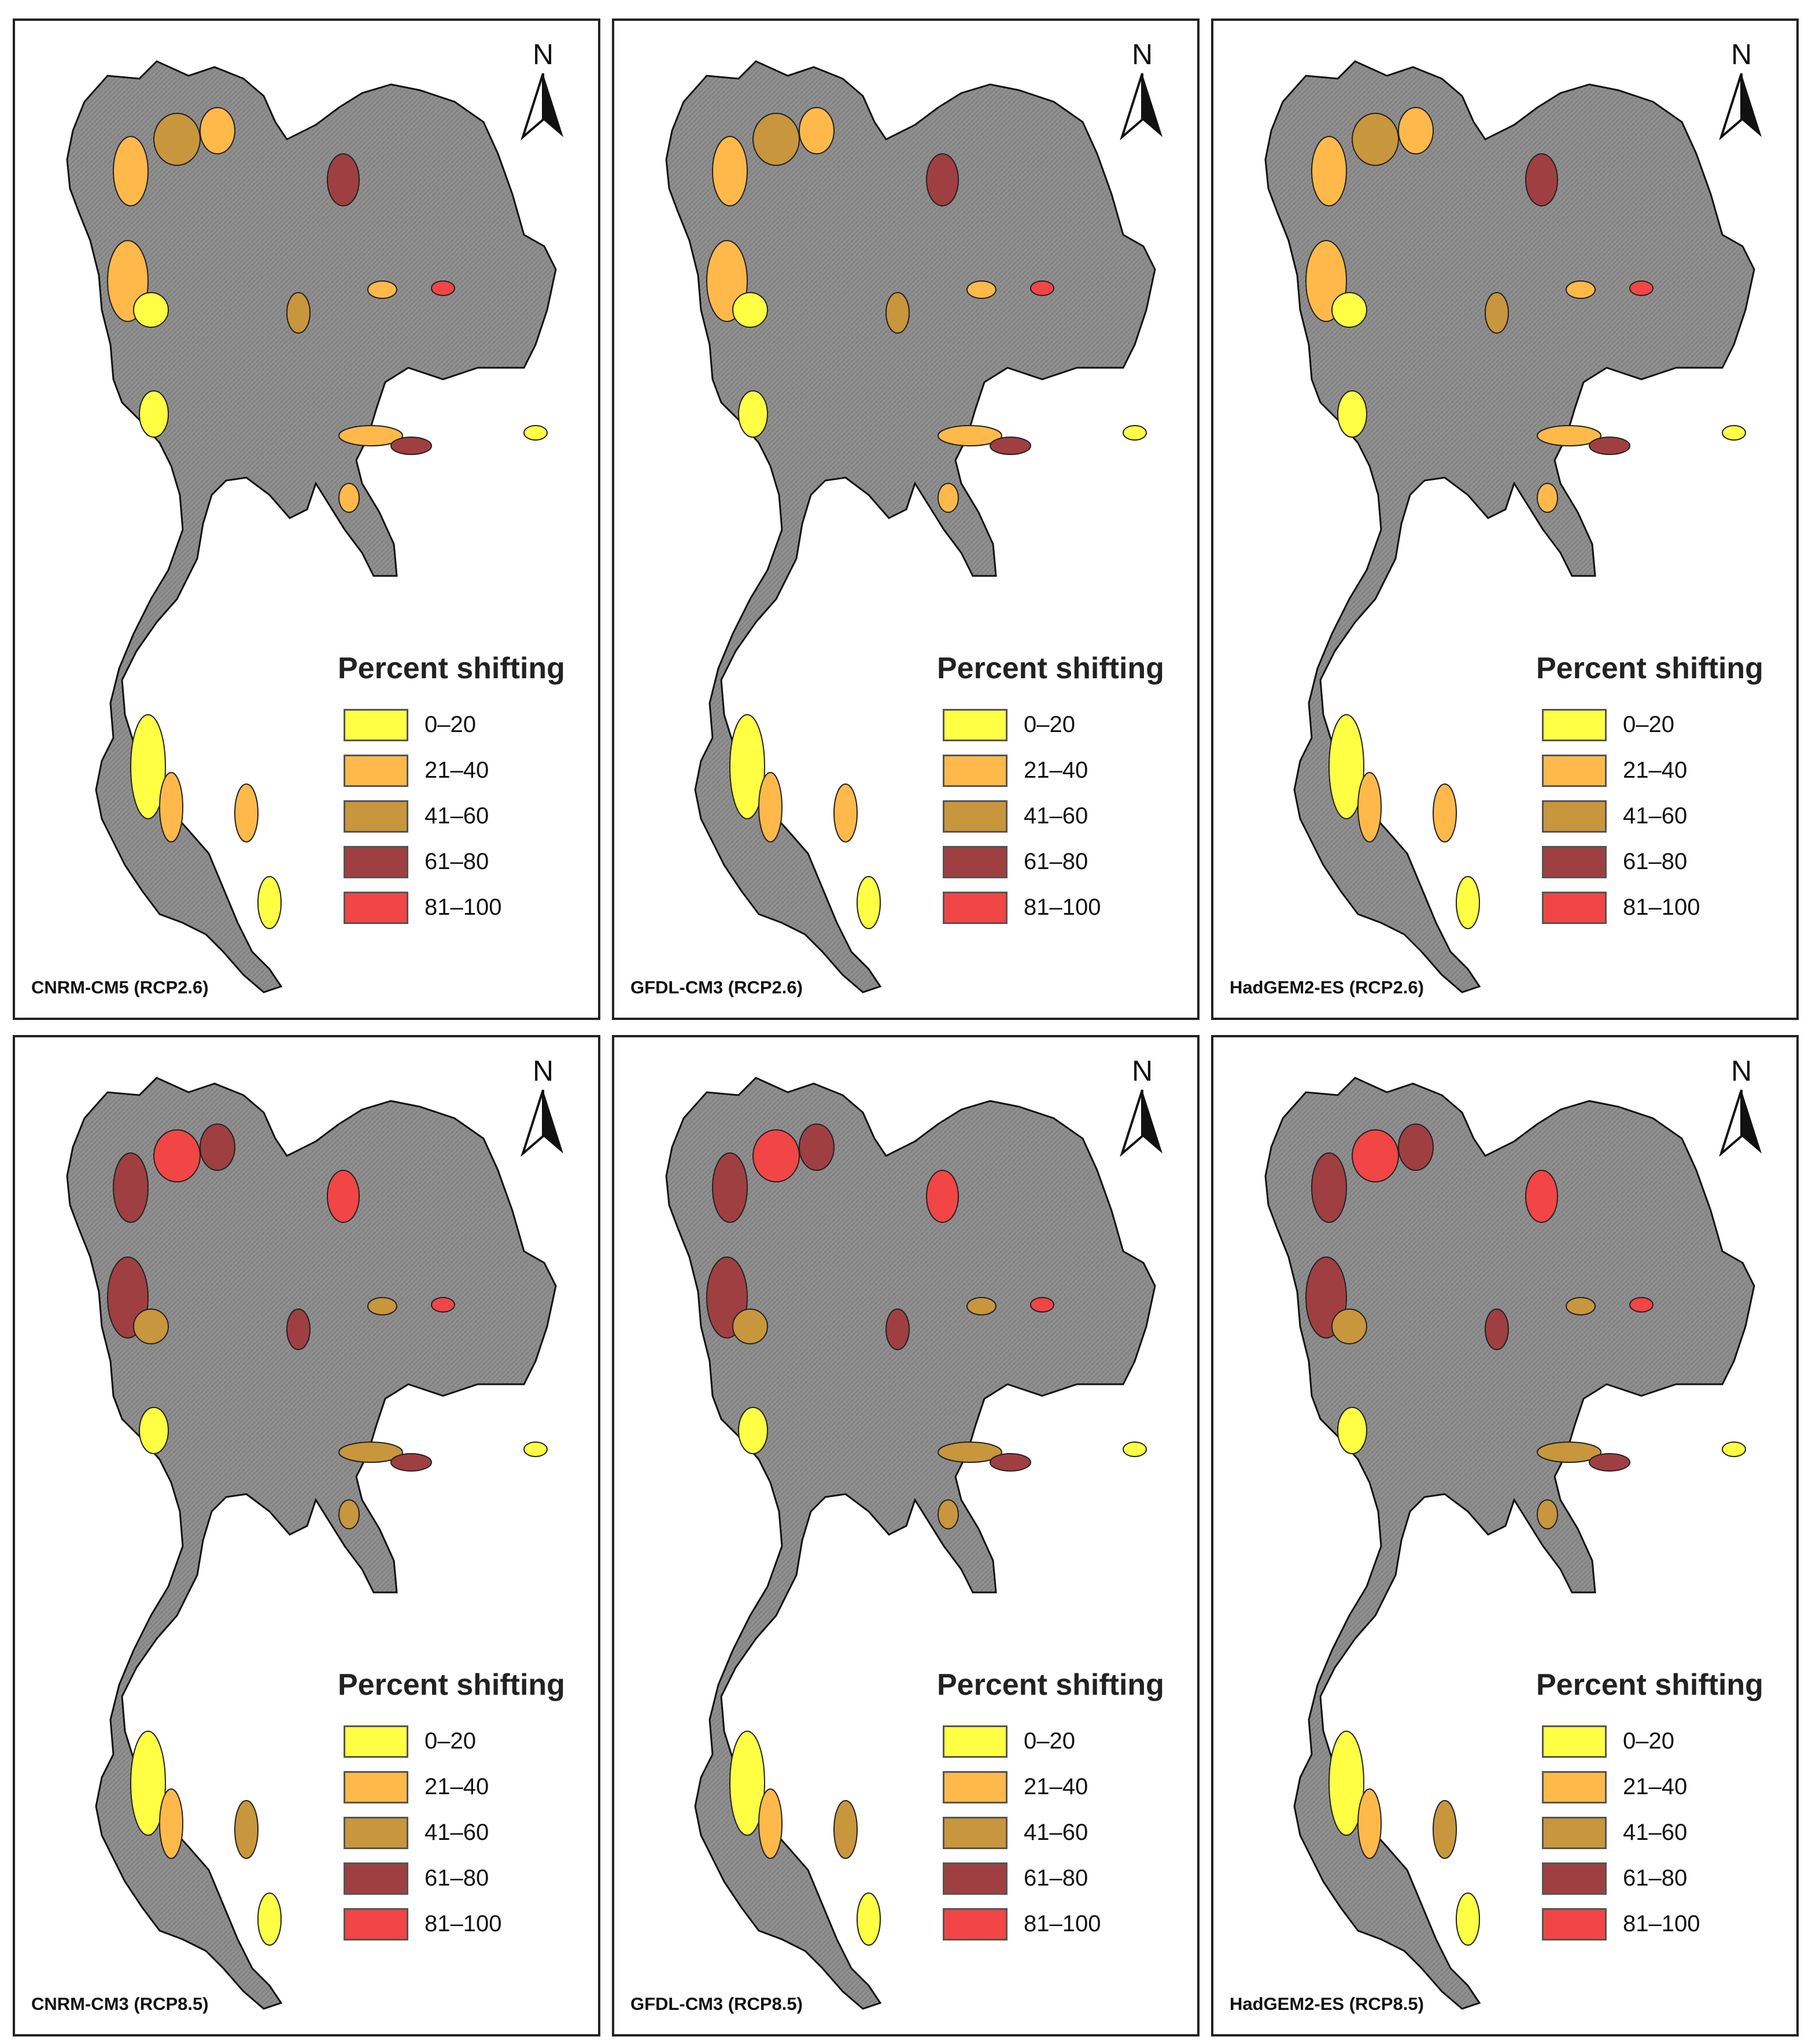 The width and height of the screenshot is (1812, 2044). Describe the element at coordinates (464, 1923) in the screenshot. I see `legend-label: 81–100` at that location.